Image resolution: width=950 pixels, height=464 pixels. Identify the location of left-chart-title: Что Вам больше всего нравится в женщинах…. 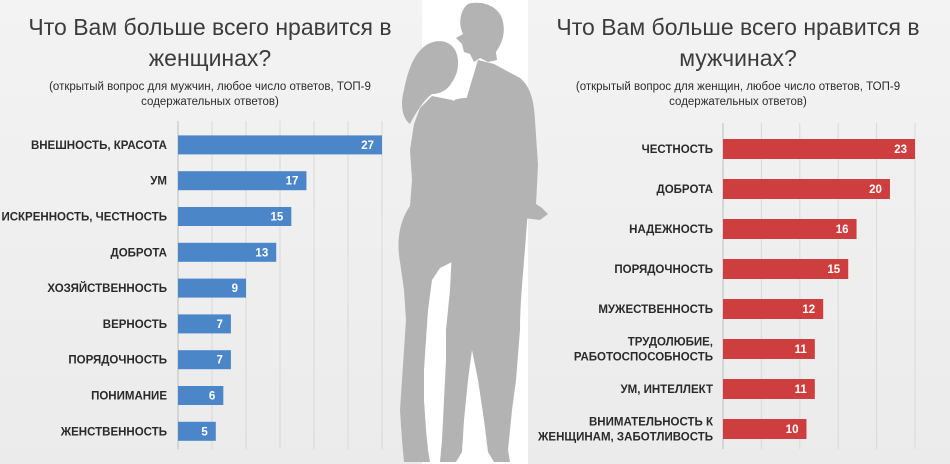
(210, 42).